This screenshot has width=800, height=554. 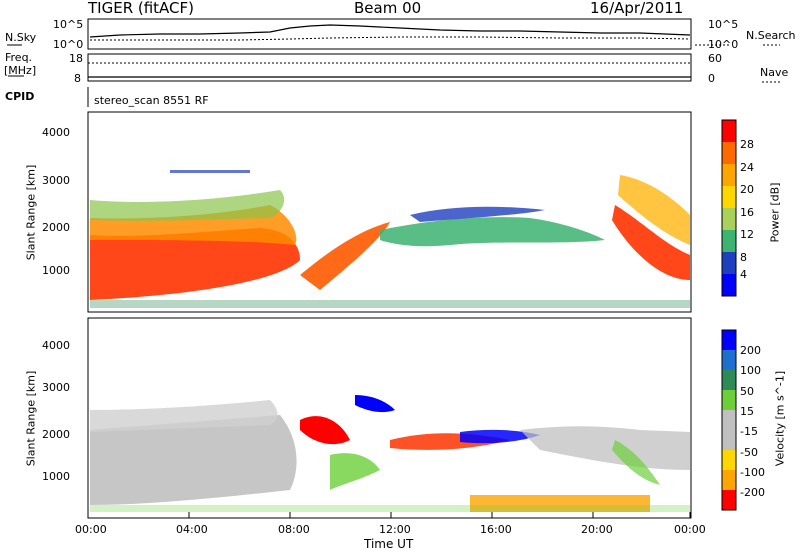 I want to click on power-ground-band, so click(x=390, y=304).